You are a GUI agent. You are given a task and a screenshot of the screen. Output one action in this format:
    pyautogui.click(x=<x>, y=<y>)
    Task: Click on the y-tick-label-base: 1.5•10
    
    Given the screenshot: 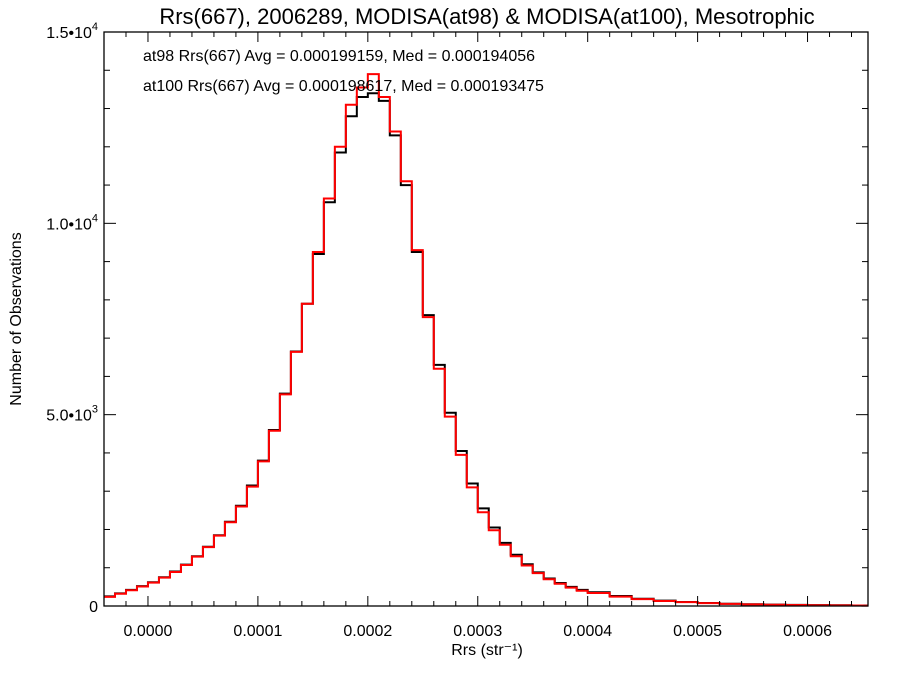 What is the action you would take?
    pyautogui.click(x=69, y=33)
    